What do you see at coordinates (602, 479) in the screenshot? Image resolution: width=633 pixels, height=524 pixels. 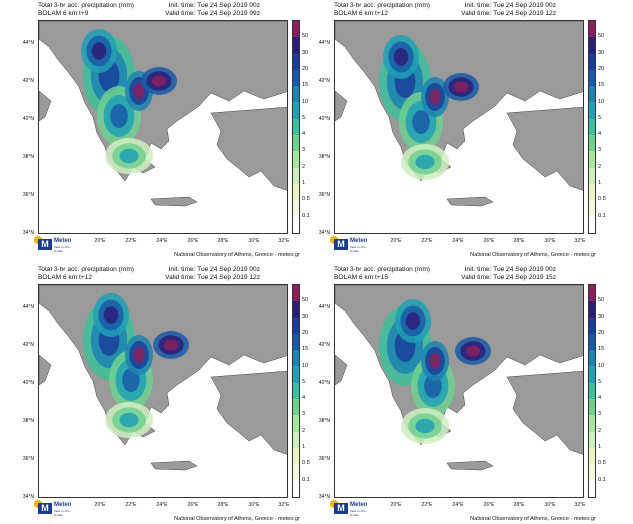 I see `colorbar-label: 0.1` at bounding box center [602, 479].